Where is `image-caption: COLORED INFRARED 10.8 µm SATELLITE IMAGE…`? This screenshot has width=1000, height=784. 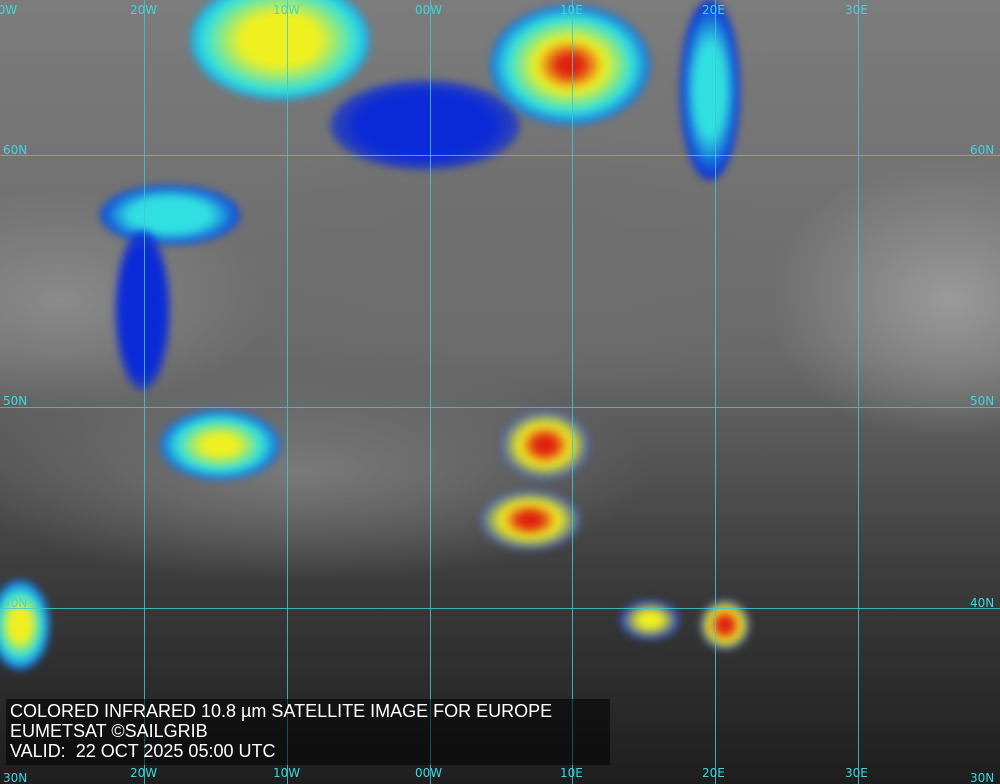
image-caption: COLORED INFRARED 10.8 µm SATELLITE IMAGE… is located at coordinates (308, 732).